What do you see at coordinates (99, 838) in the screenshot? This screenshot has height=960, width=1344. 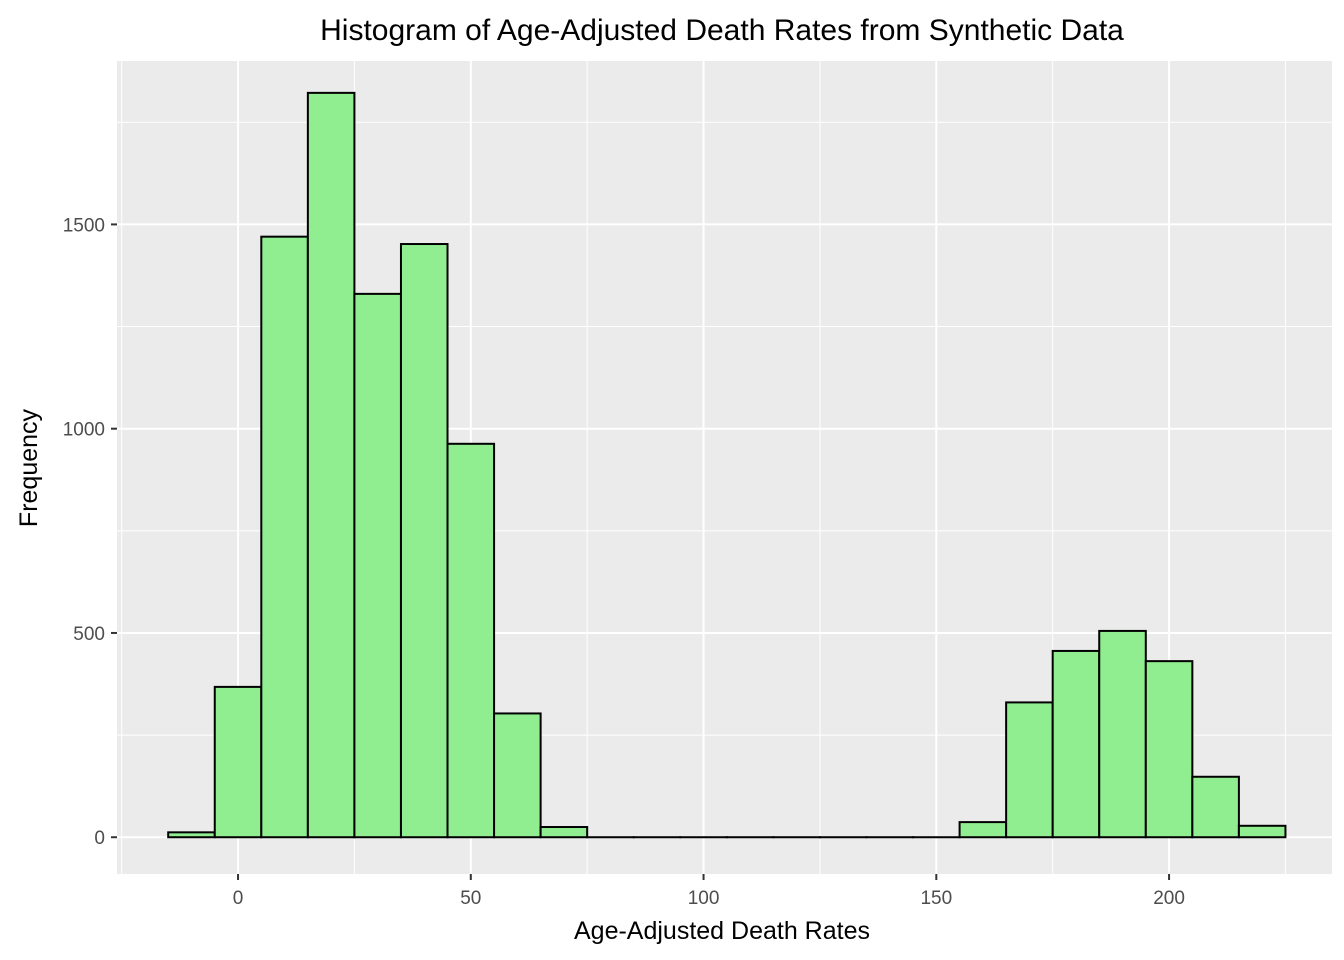 I see `y-tick-label: 0` at bounding box center [99, 838].